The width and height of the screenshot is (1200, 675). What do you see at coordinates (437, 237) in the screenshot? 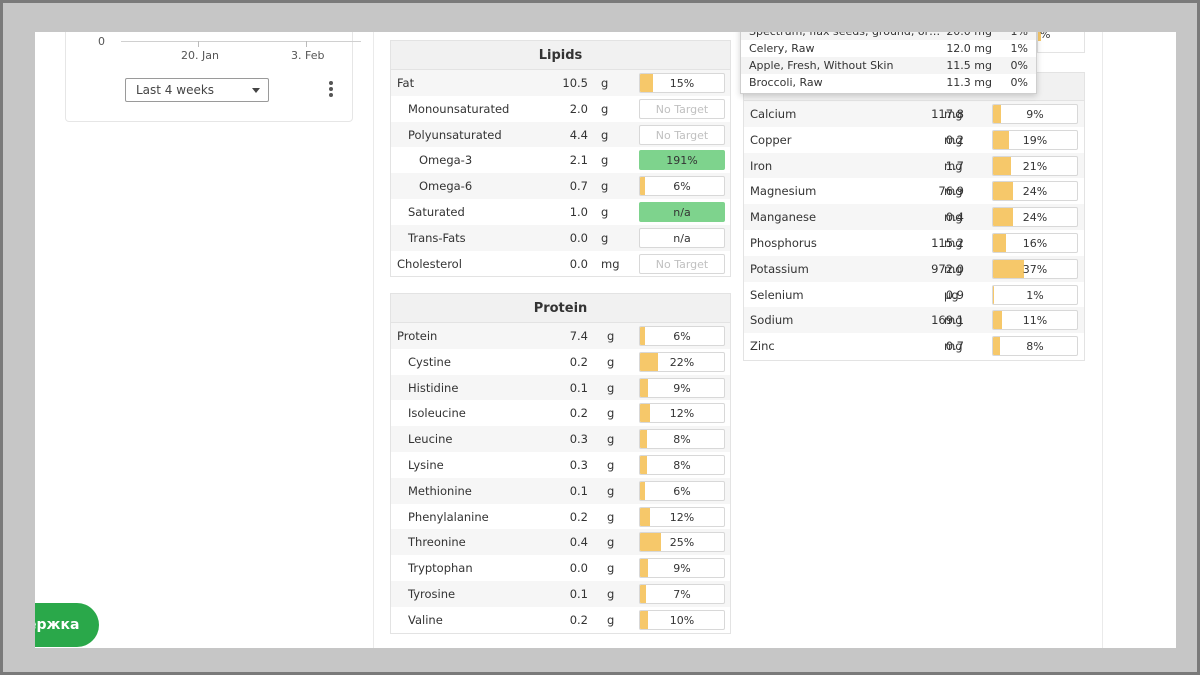
I see `nutrient-name: Trans-Fats` at bounding box center [437, 237].